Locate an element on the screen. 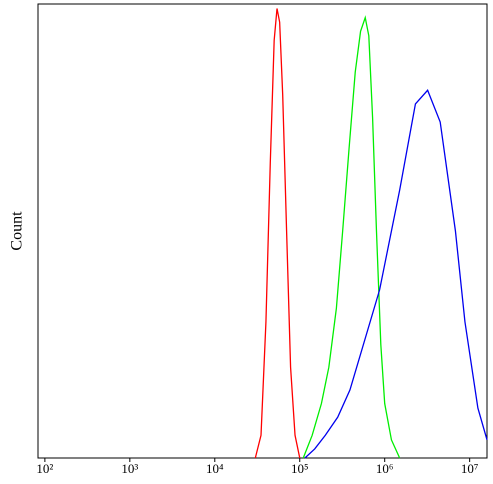 This screenshot has height=484, width=493. x-tick-label: 10⁶ is located at coordinates (385, 468).